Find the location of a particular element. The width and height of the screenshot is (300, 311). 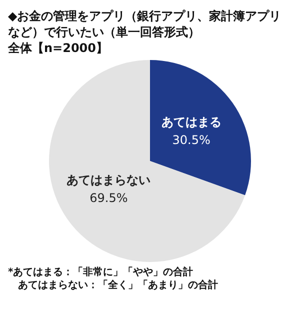

chart-title: ◆お金の管理をアプリ（銀行アプリ、家計簿アプリなど）で行いたい（単一回答形式） is located at coordinates (145, 24).